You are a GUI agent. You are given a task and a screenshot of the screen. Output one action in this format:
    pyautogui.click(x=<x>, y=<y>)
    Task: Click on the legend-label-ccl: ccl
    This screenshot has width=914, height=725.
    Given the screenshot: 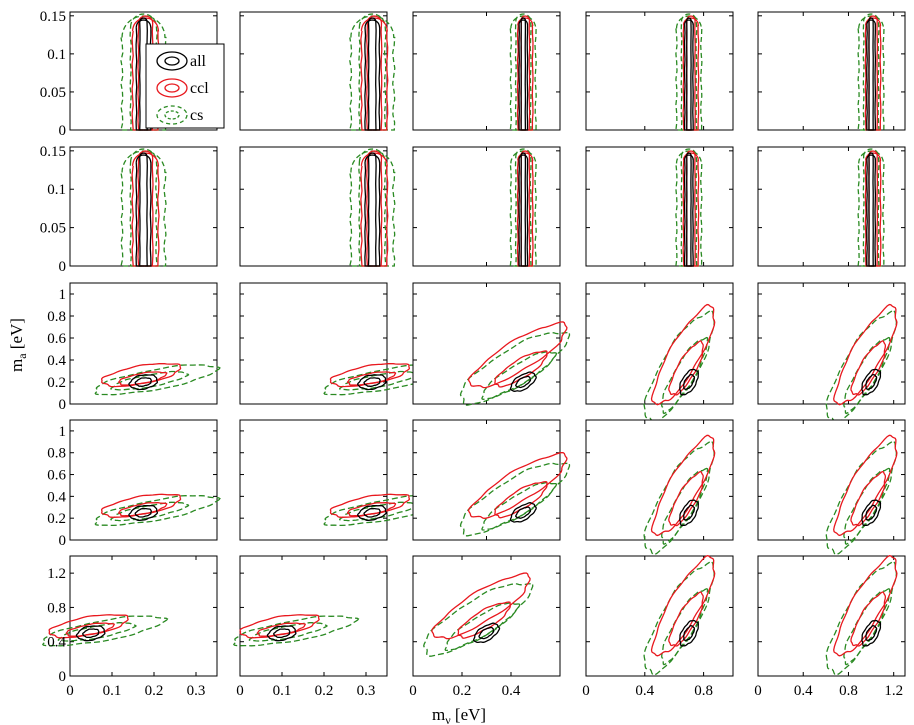 What is the action you would take?
    pyautogui.click(x=199, y=88)
    